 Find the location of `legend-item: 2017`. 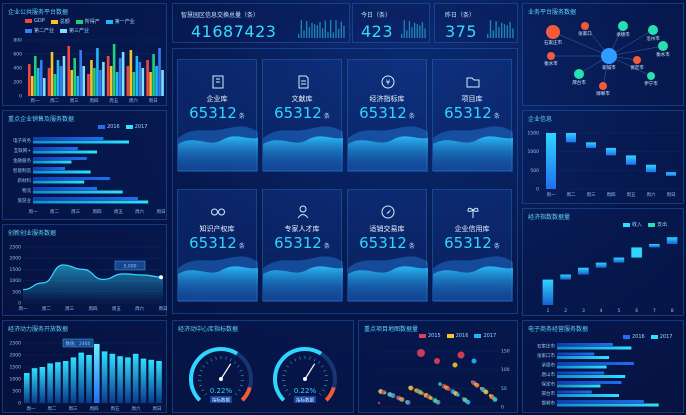

legend-item: 2017 is located at coordinates (136, 127).